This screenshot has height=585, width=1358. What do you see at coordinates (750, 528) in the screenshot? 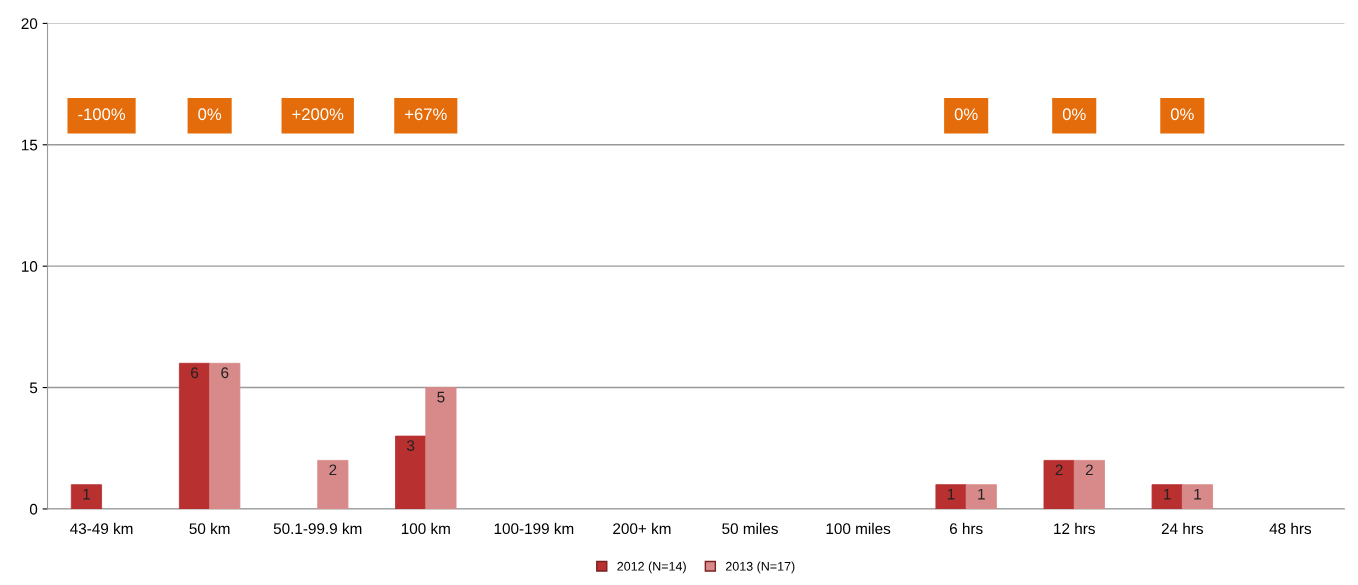
I see `x-tick-label: 50 miles` at bounding box center [750, 528].